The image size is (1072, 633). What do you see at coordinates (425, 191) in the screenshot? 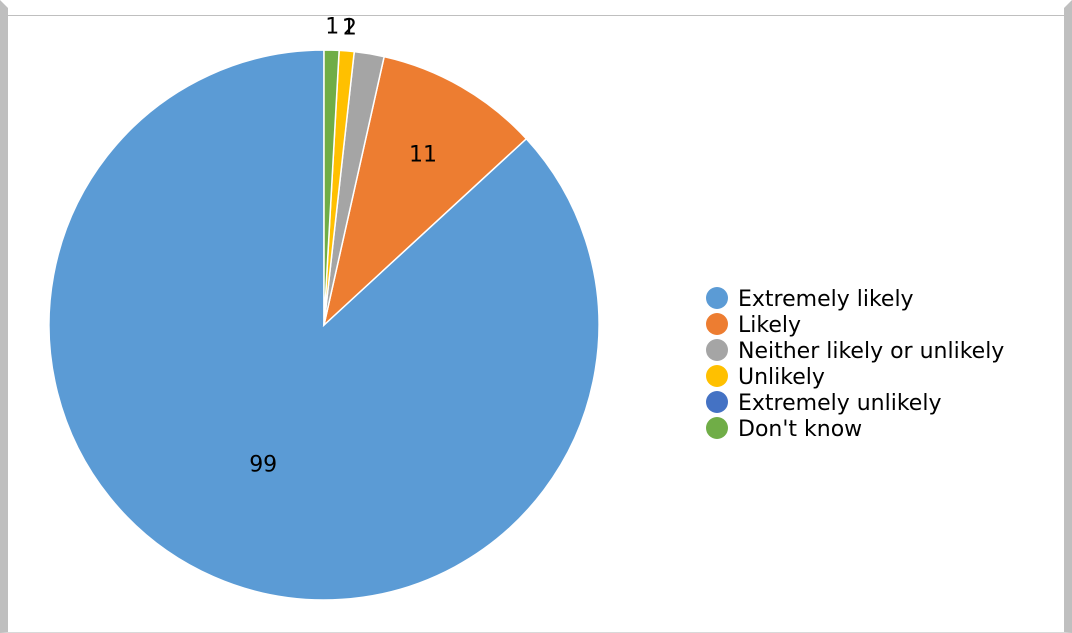
I see `pie-slice-likely` at bounding box center [425, 191].